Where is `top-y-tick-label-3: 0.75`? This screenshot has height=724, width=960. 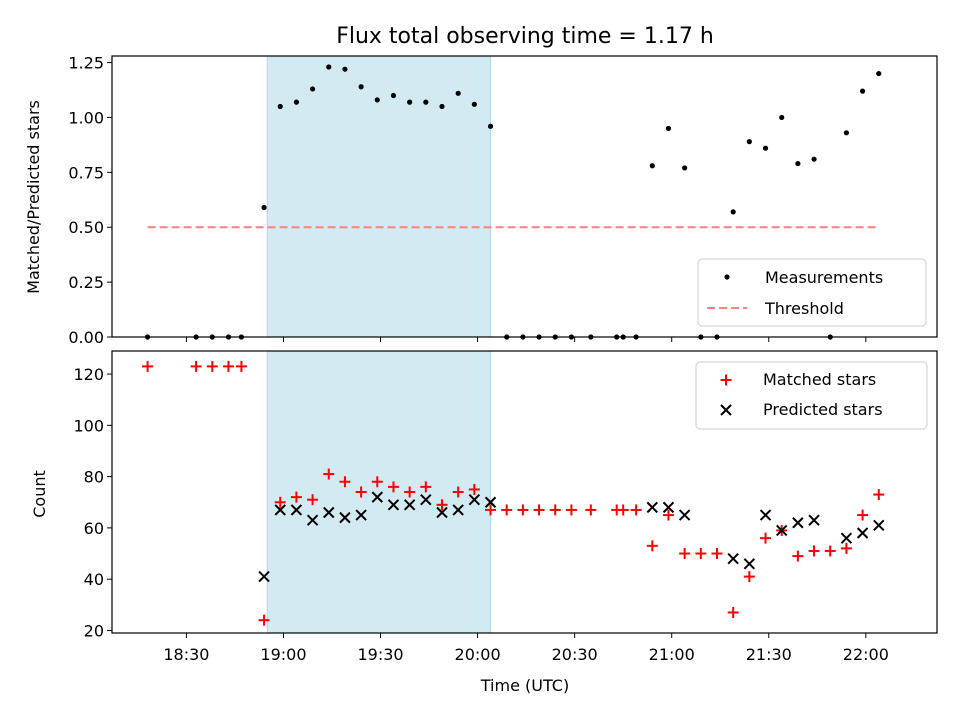 top-y-tick-label-3: 0.75 is located at coordinates (86, 172).